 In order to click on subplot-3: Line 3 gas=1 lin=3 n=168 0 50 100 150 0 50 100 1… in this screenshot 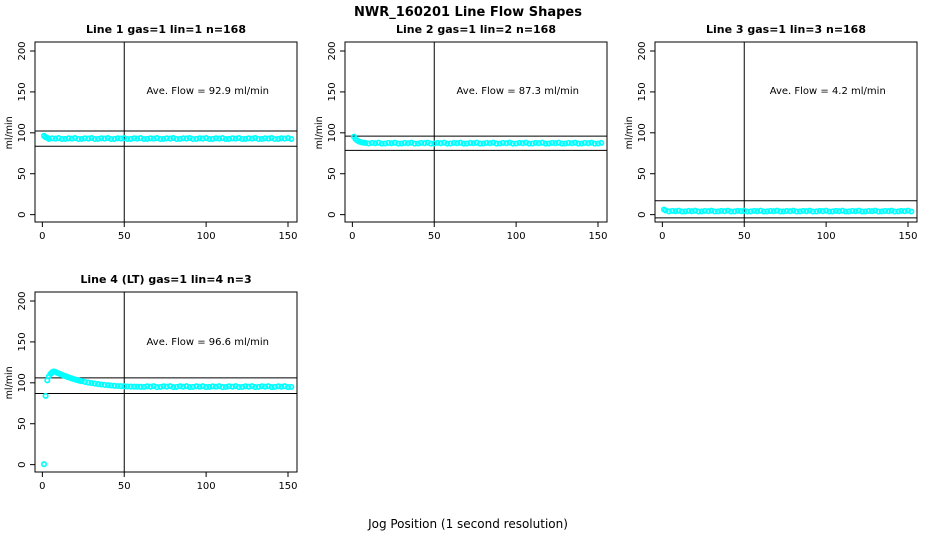, I will do `click(771, 132)`.